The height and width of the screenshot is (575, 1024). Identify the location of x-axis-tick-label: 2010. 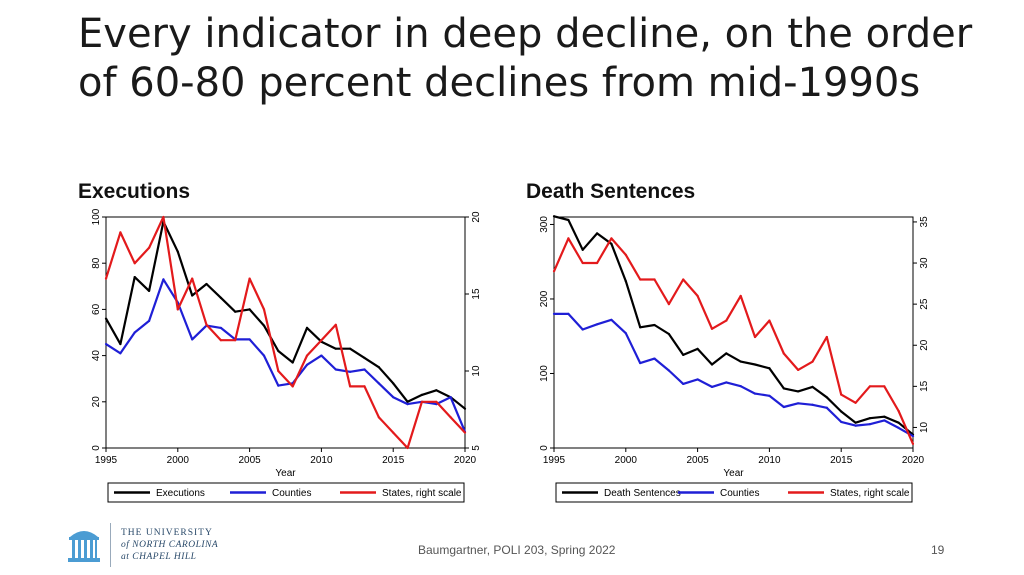
(769, 460).